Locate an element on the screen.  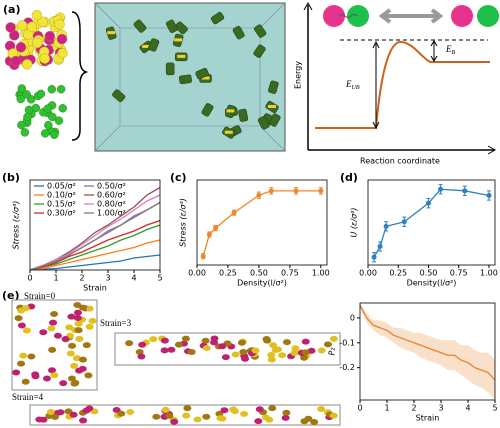
y-tick-label: -0.2 is located at coordinates (347, 367).